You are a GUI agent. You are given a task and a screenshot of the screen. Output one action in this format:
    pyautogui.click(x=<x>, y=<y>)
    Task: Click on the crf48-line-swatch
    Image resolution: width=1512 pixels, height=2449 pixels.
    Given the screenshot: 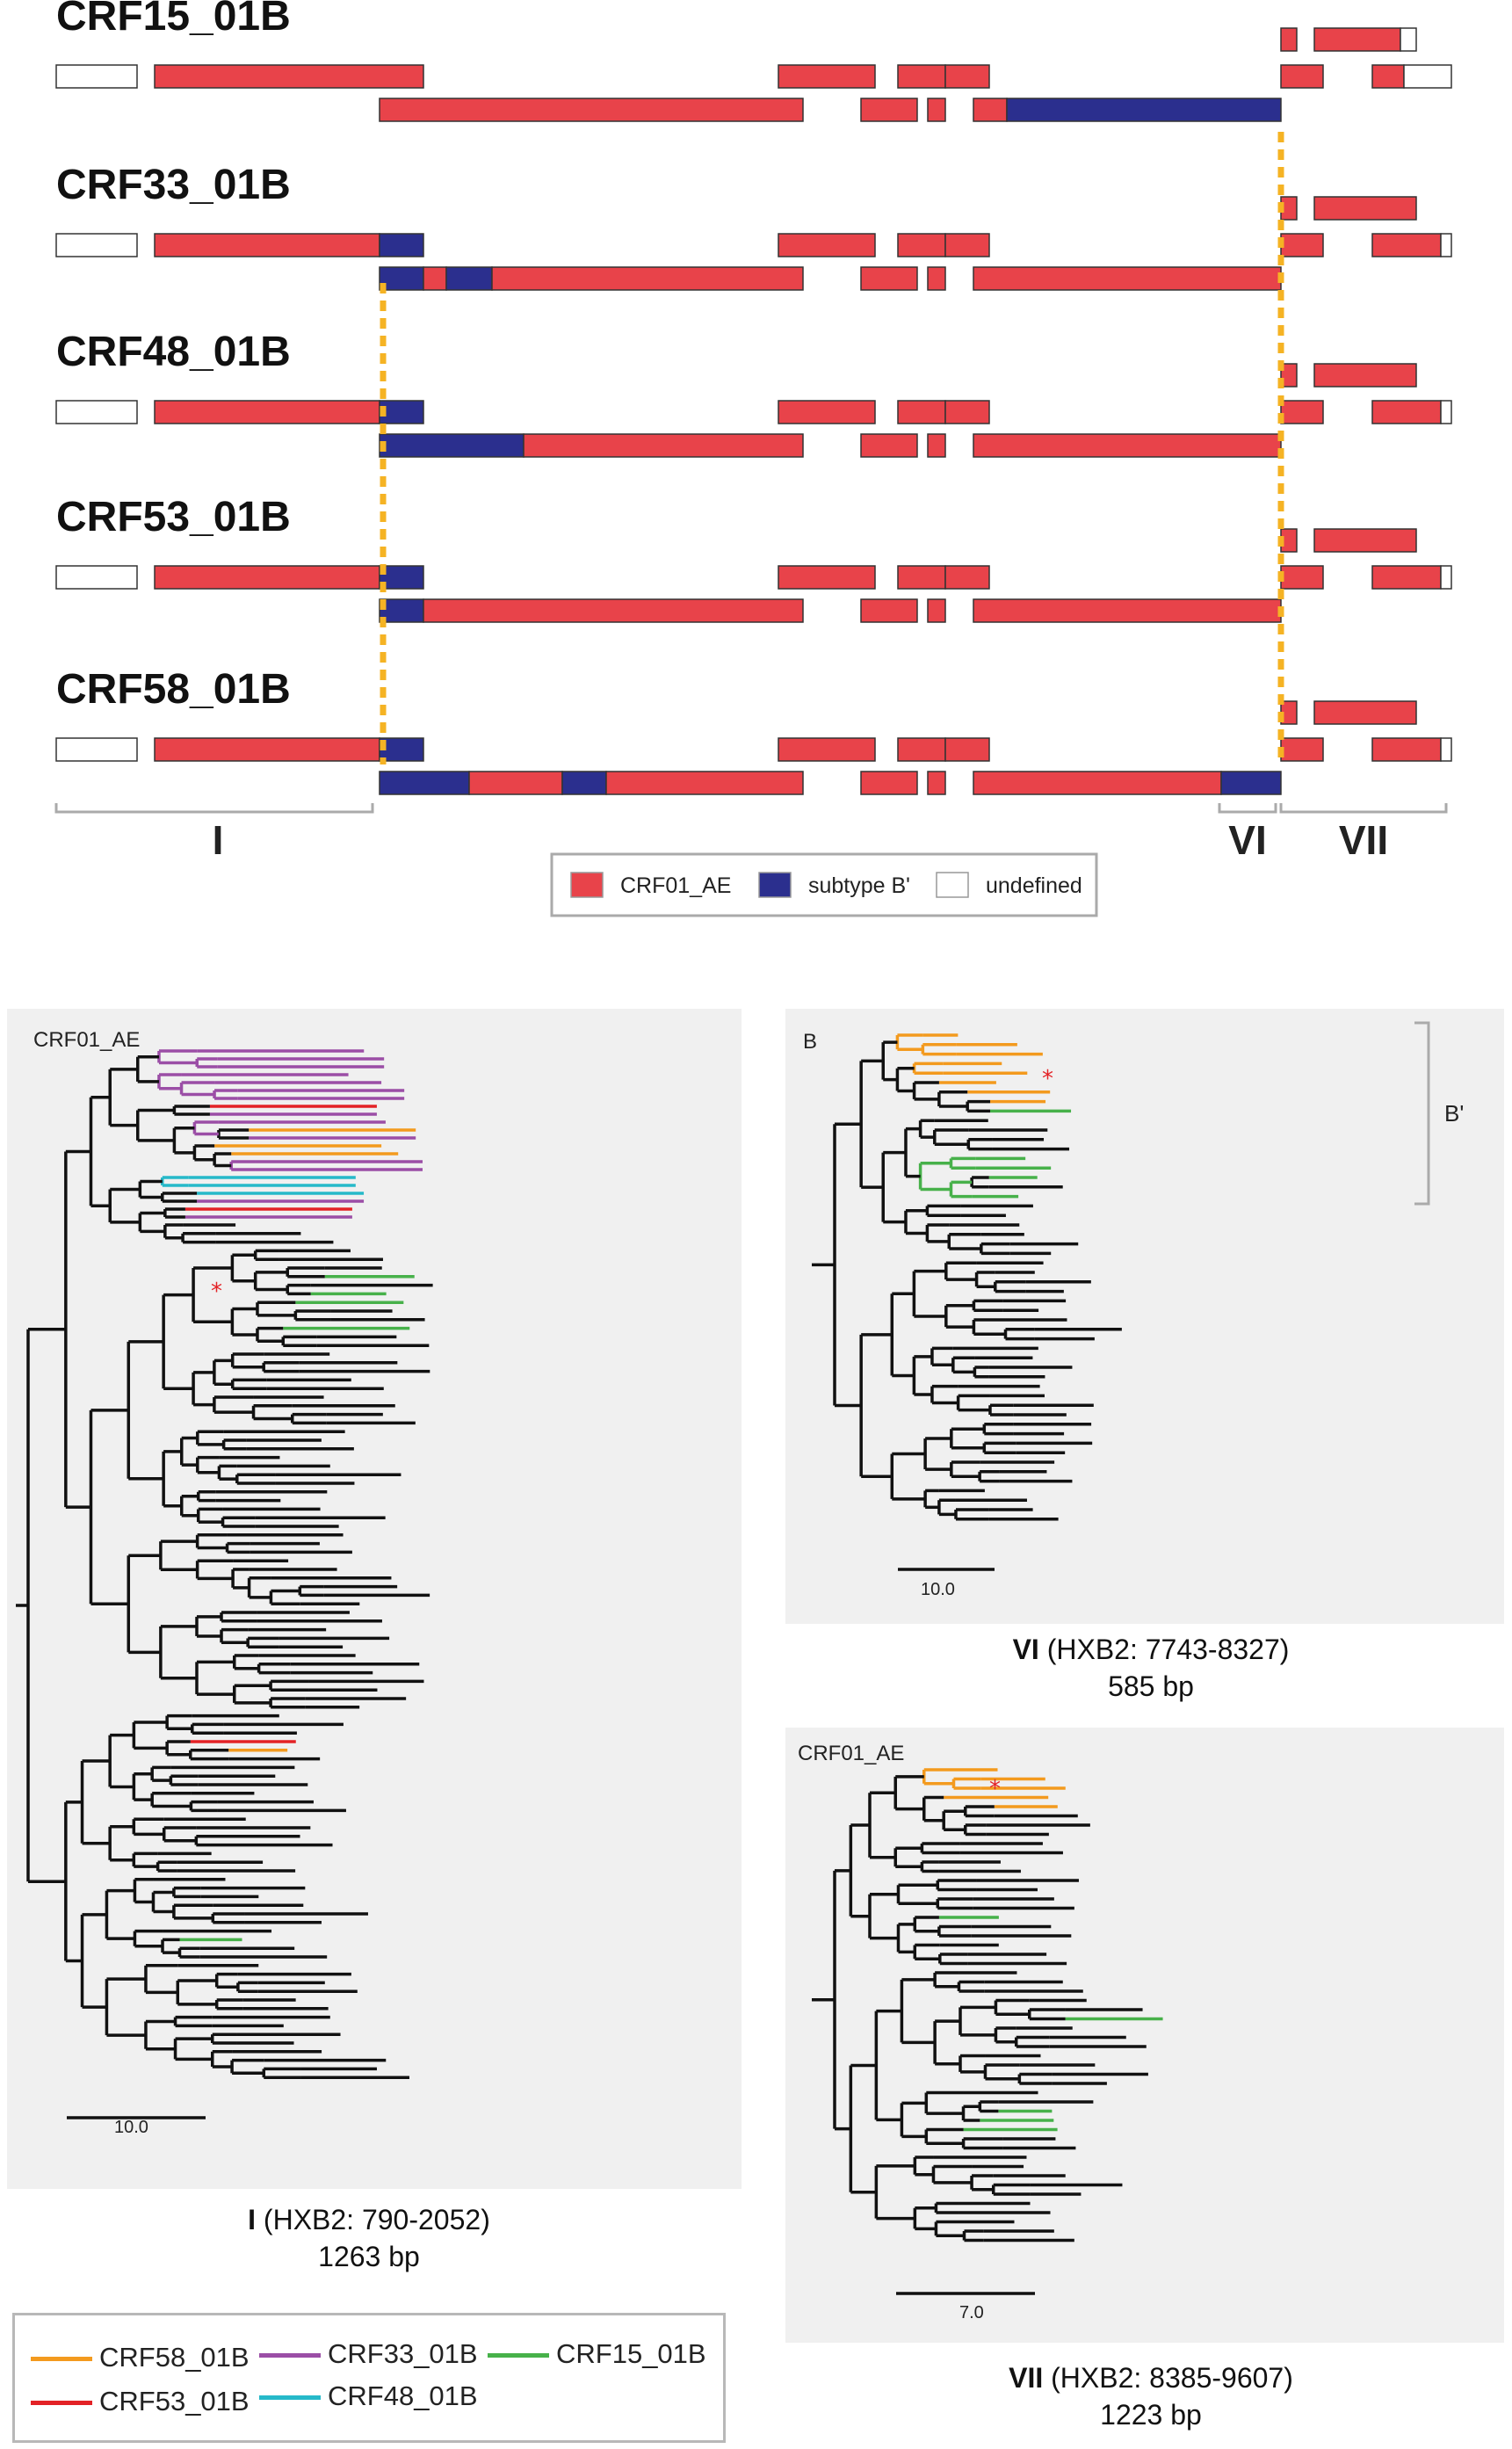 What is the action you would take?
    pyautogui.click(x=290, y=2398)
    